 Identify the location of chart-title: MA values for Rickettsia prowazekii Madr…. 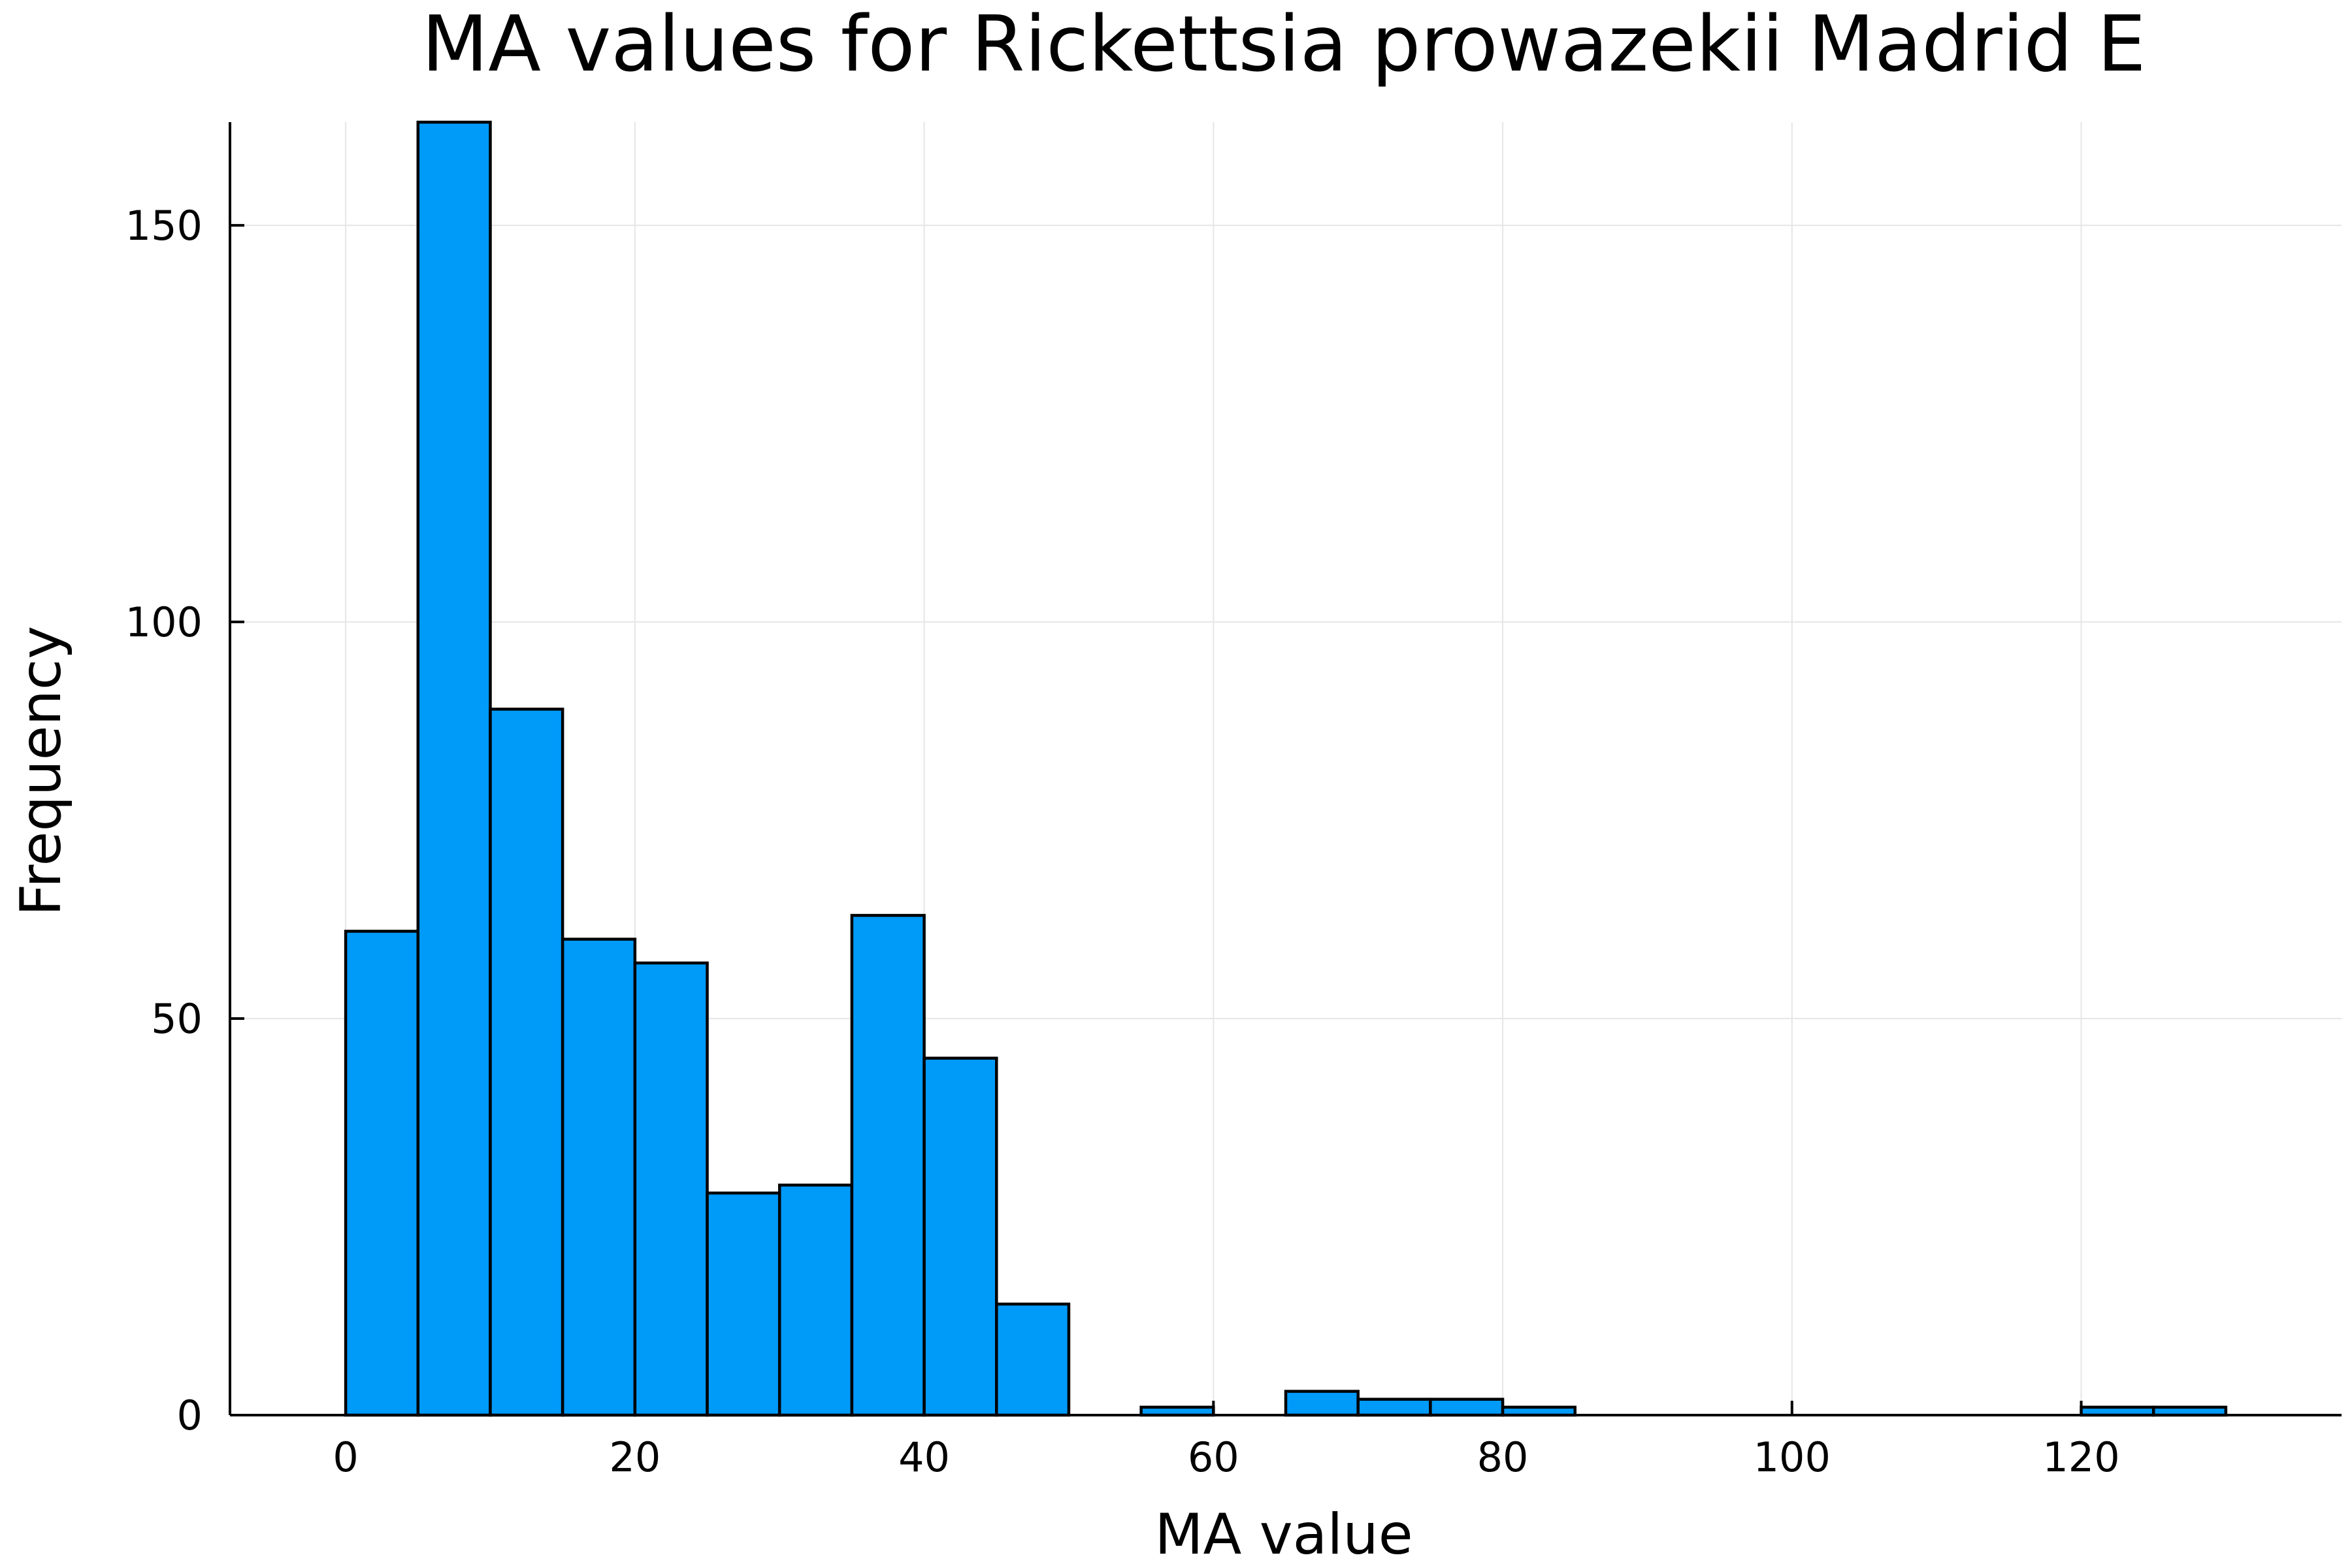
(1283, 44).